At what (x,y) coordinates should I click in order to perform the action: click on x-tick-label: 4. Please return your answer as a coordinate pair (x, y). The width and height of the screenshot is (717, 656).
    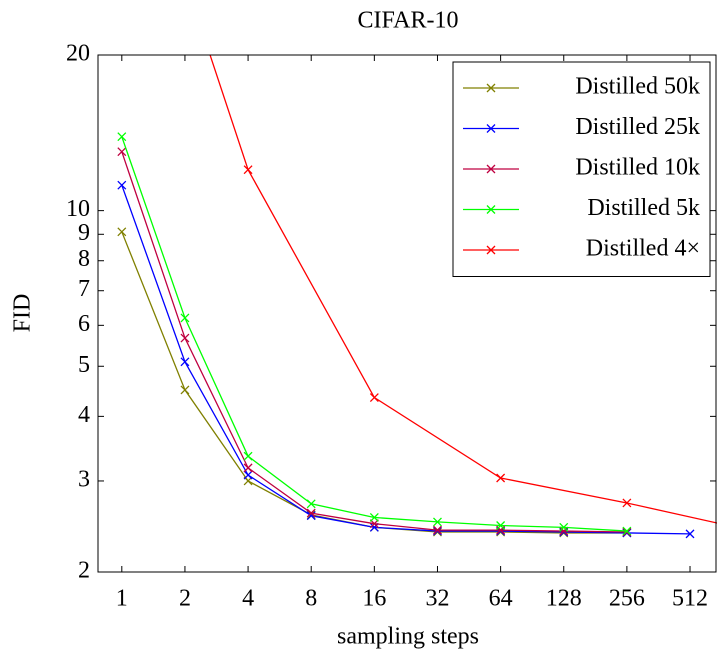
    Looking at the image, I should click on (248, 599).